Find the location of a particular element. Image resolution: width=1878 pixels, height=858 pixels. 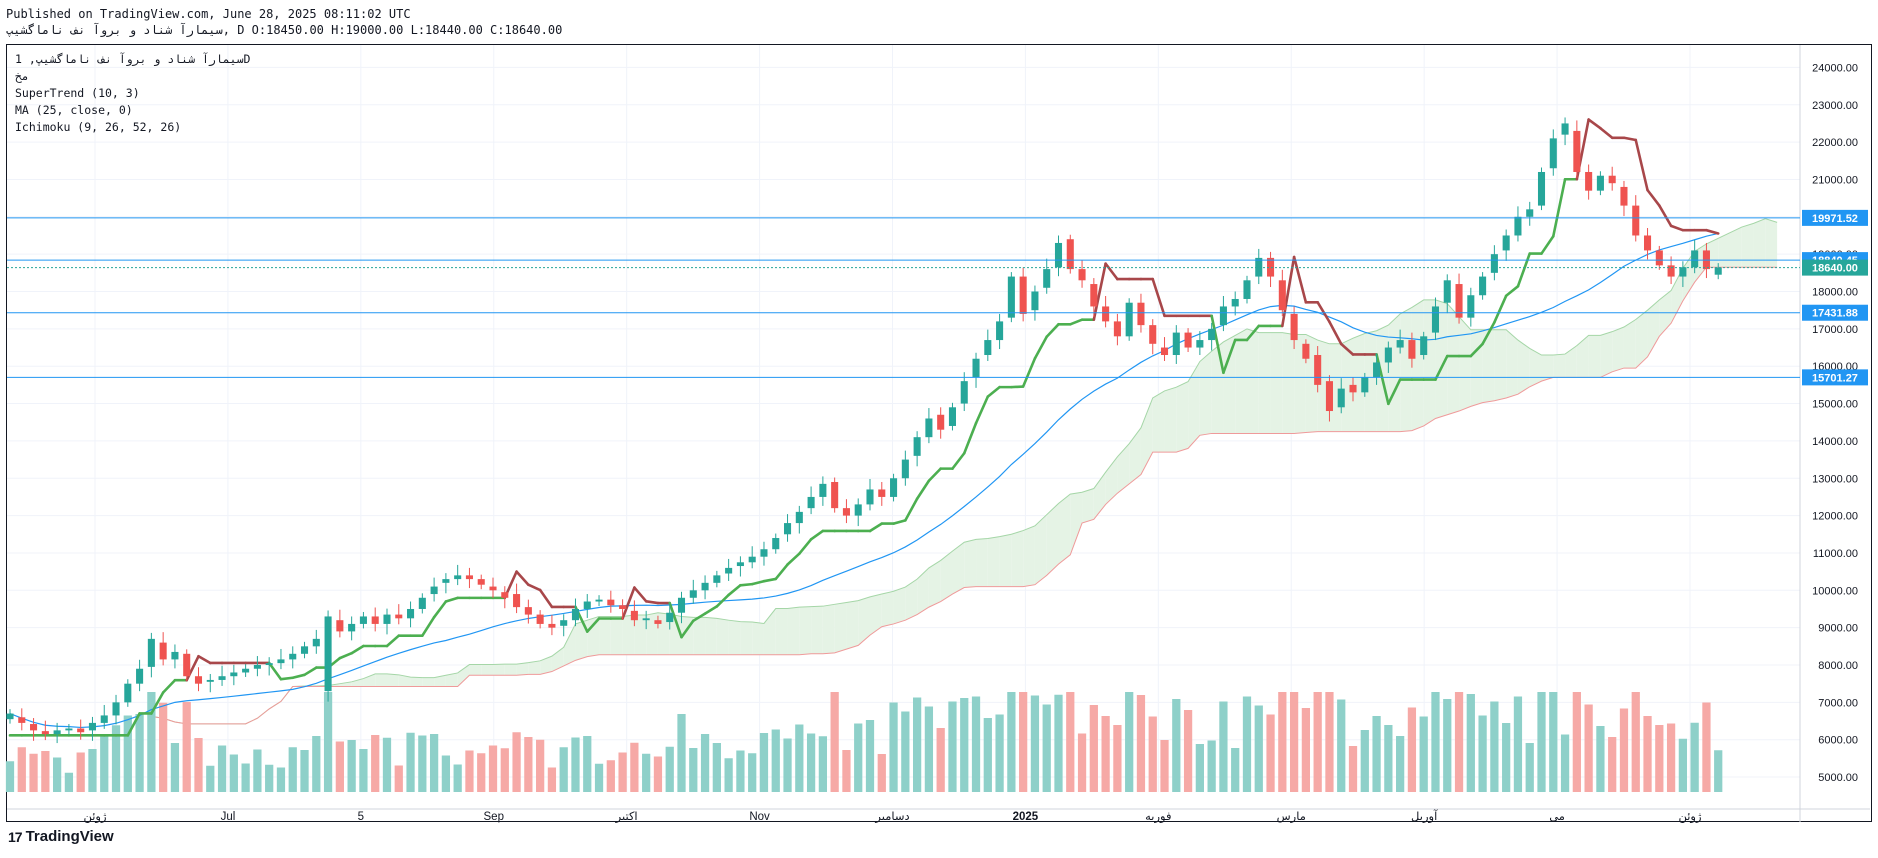

x-tick-label: 5 is located at coordinates (361, 817).